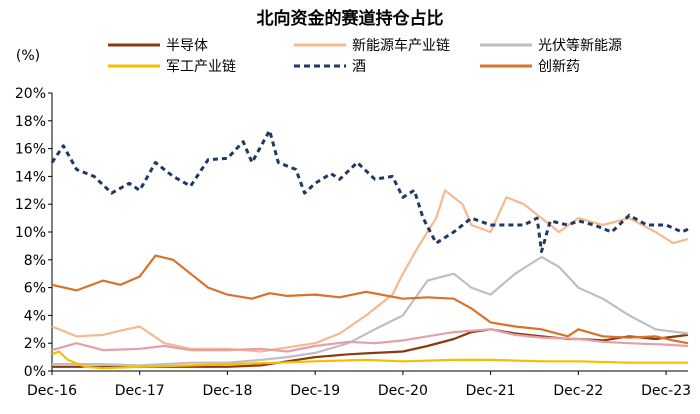 This screenshot has width=700, height=414. I want to click on legend-label: 酒, so click(359, 67).